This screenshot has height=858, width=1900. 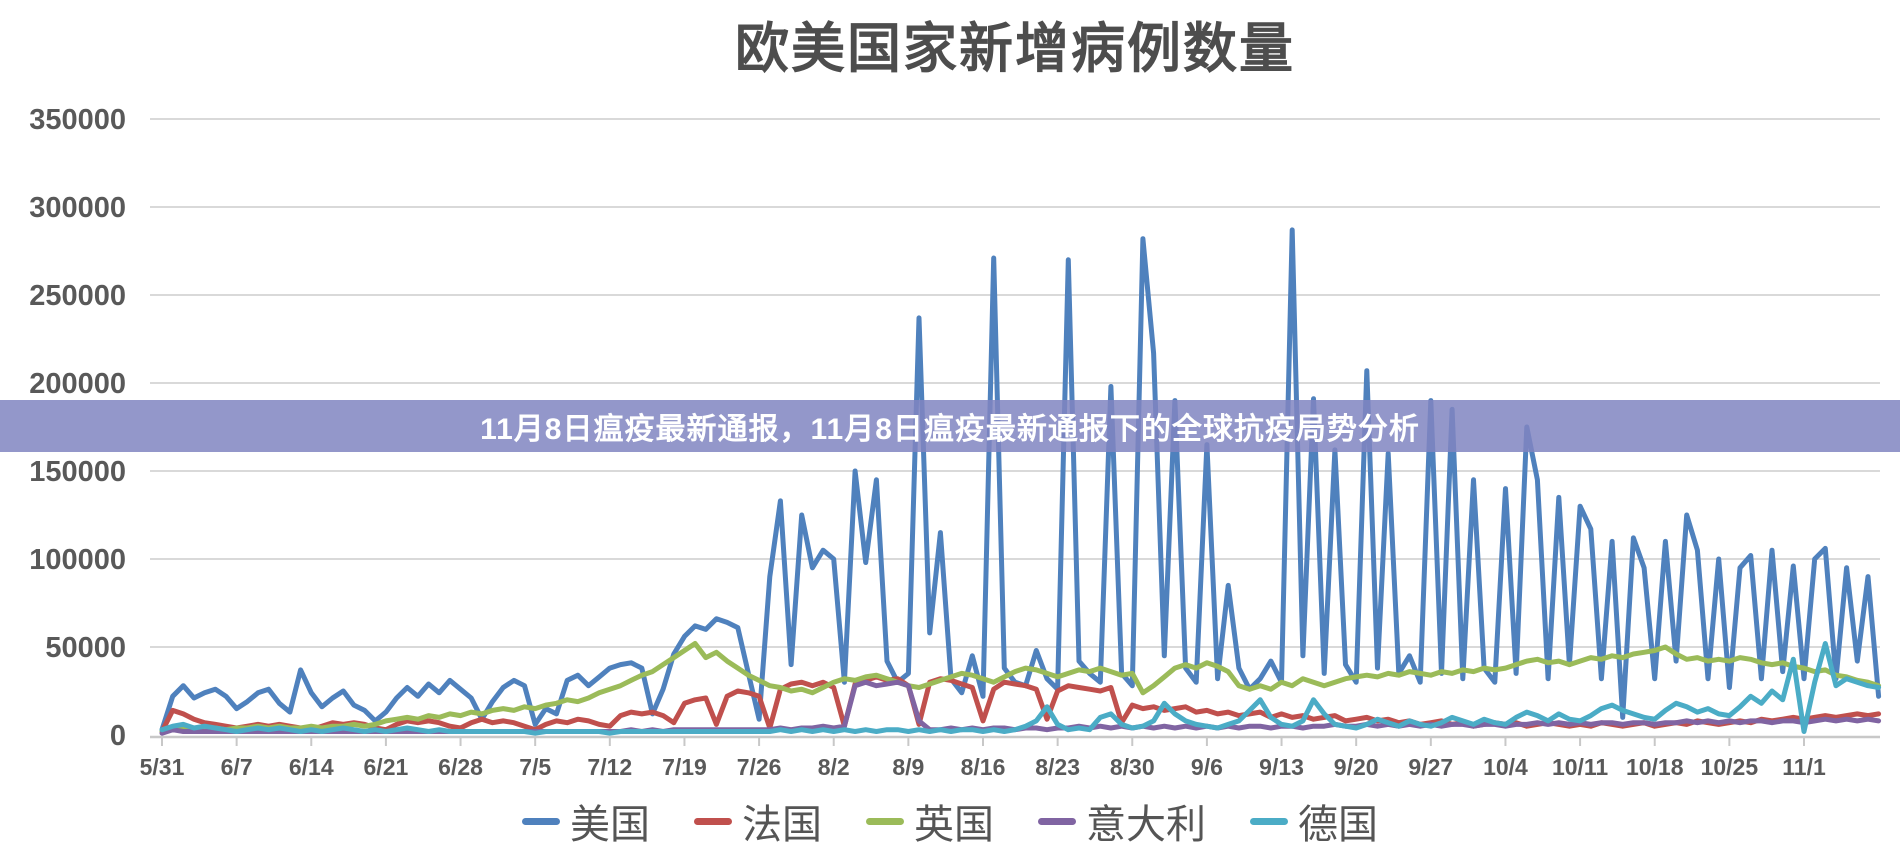 What do you see at coordinates (1338, 824) in the screenshot?
I see `legend-label-germany: 德国` at bounding box center [1338, 824].